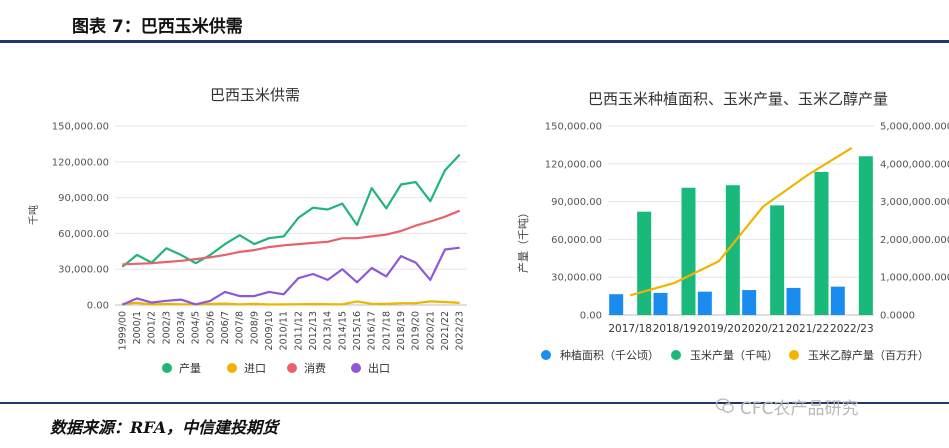 The width and height of the screenshot is (949, 448). Describe the element at coordinates (379, 368) in the screenshot. I see `c1-legend-label: 出口` at that location.